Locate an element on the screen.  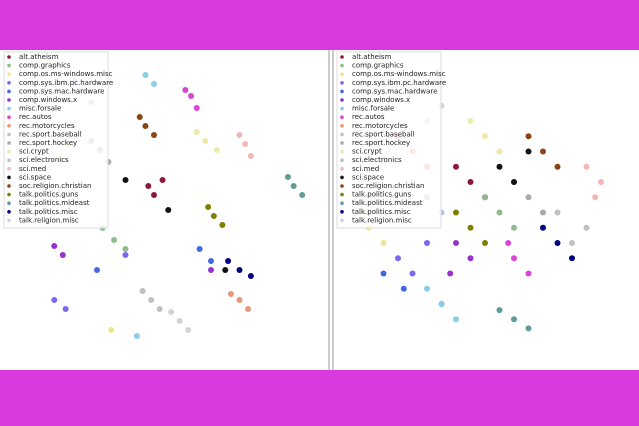
legend-label: sci.med is located at coordinates (32, 169).